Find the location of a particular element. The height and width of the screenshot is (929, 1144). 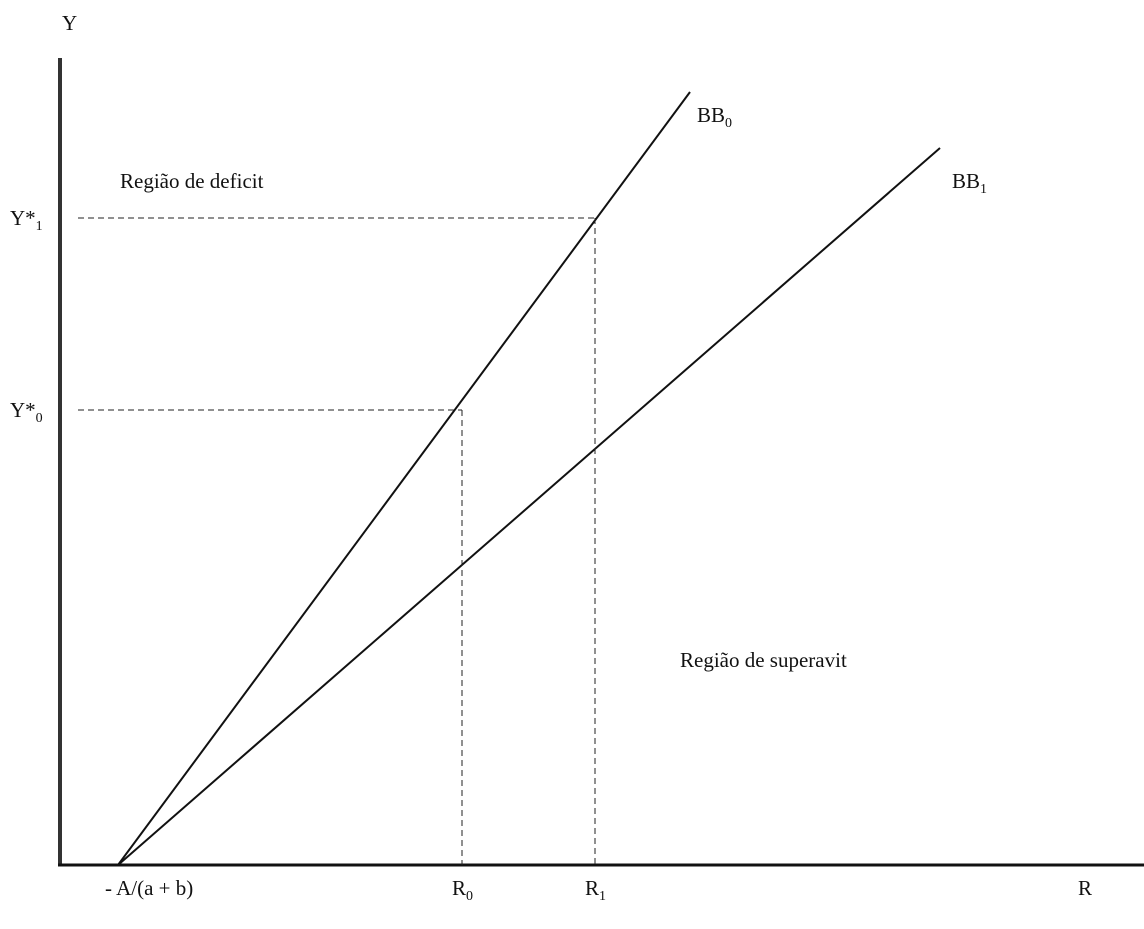

line-label: BB1 is located at coordinates (969, 183).